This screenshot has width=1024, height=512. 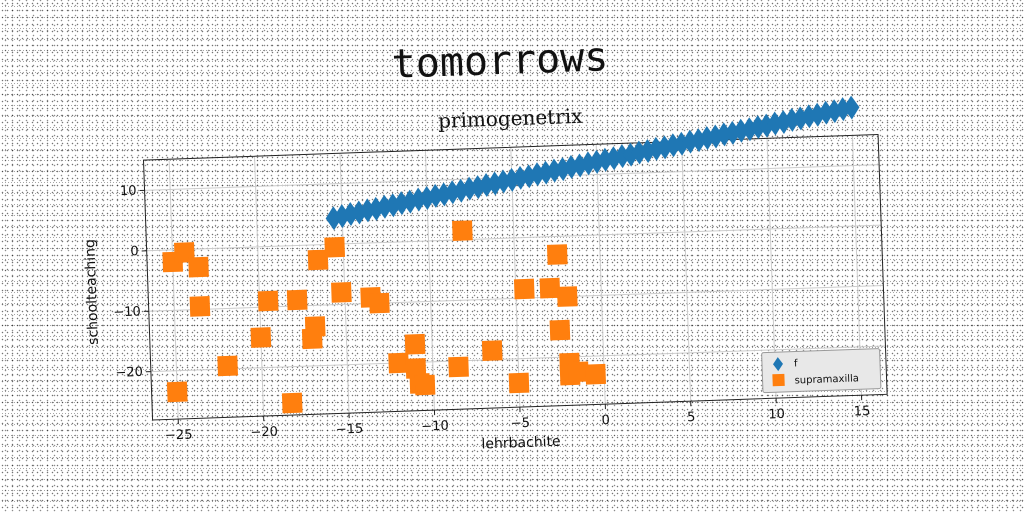 What do you see at coordinates (521, 424) in the screenshot?
I see `x-tick-label: −5` at bounding box center [521, 424].